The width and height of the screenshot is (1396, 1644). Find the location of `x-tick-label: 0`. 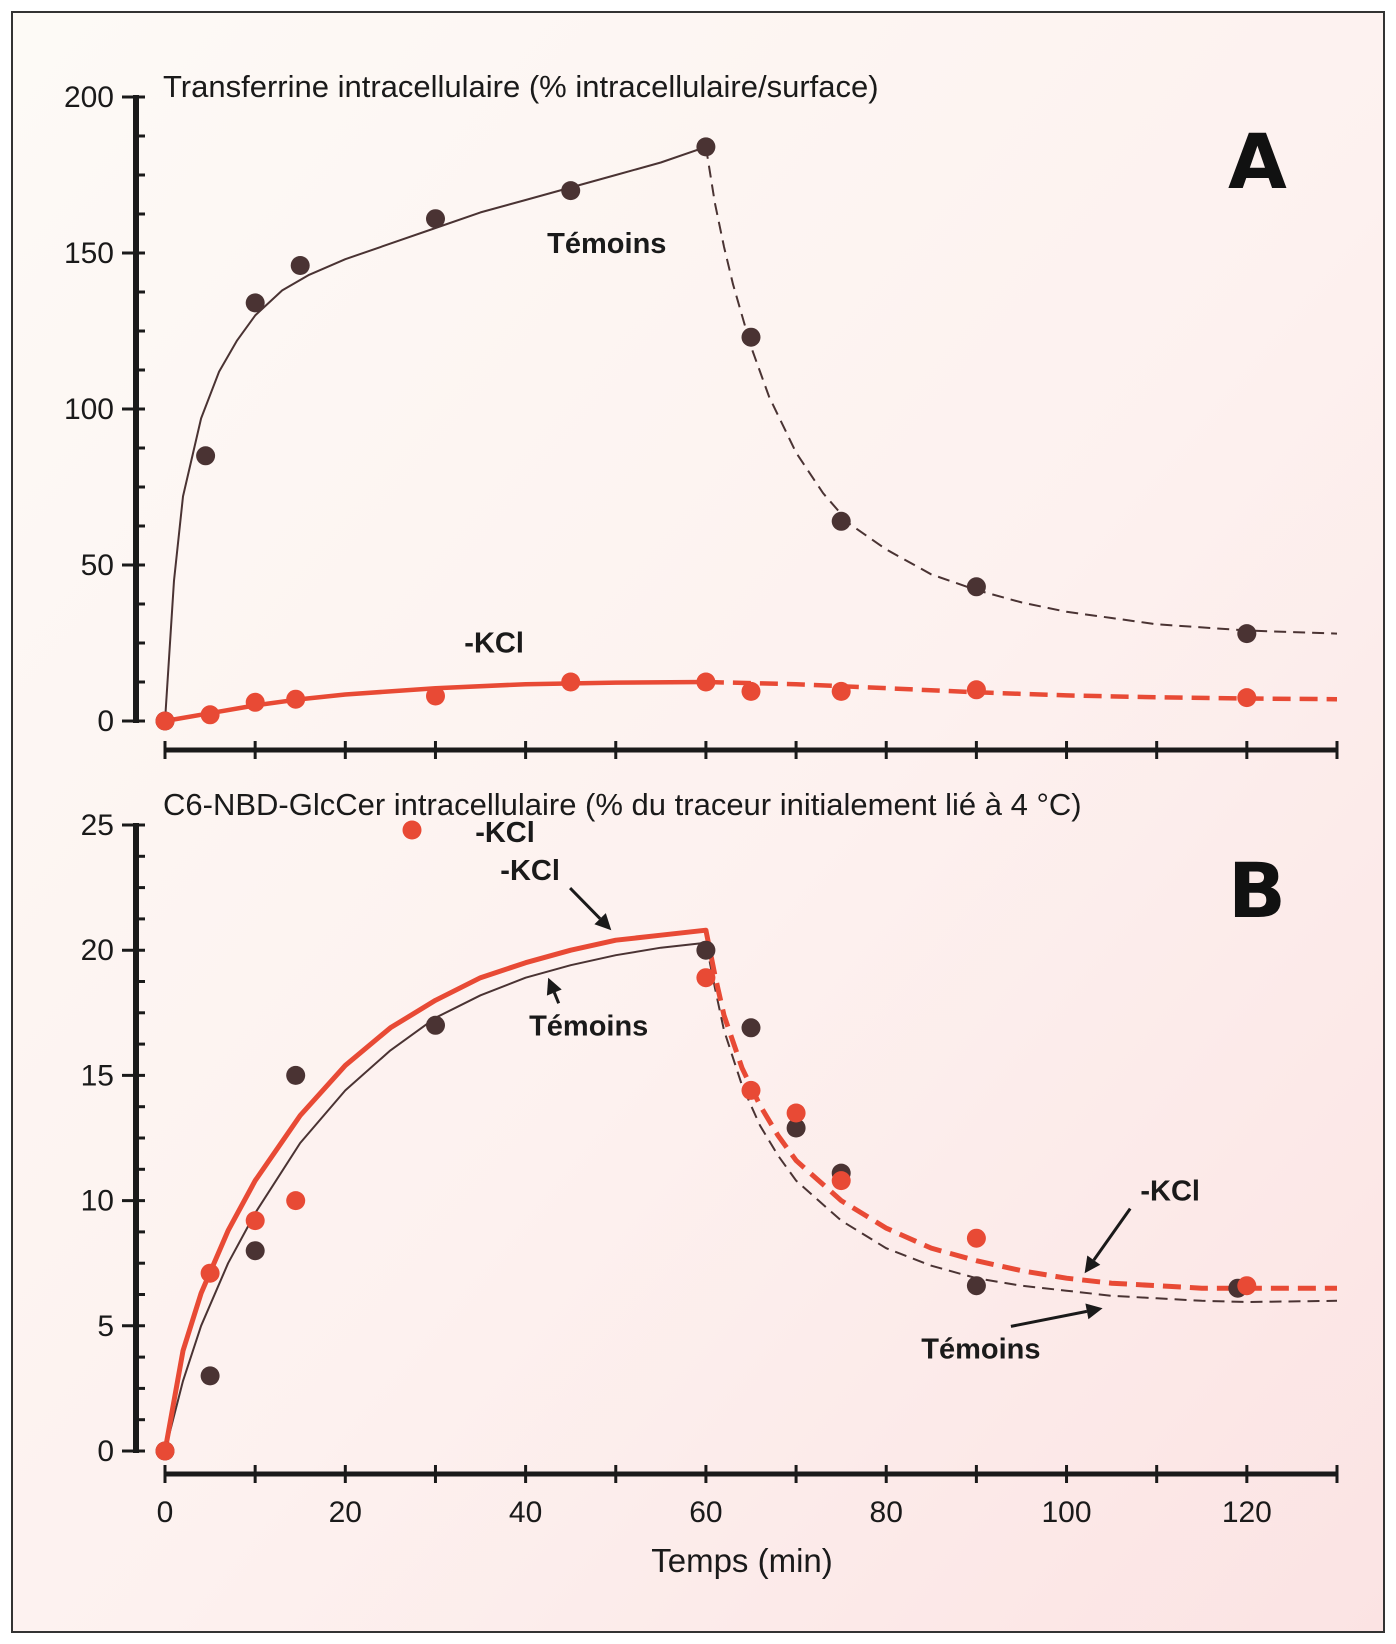

x-tick-label: 0 is located at coordinates (165, 1512).